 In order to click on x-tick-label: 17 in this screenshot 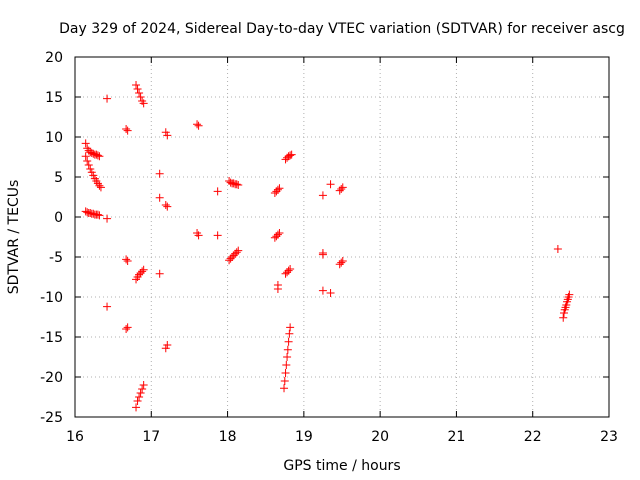, I will do `click(151, 437)`.